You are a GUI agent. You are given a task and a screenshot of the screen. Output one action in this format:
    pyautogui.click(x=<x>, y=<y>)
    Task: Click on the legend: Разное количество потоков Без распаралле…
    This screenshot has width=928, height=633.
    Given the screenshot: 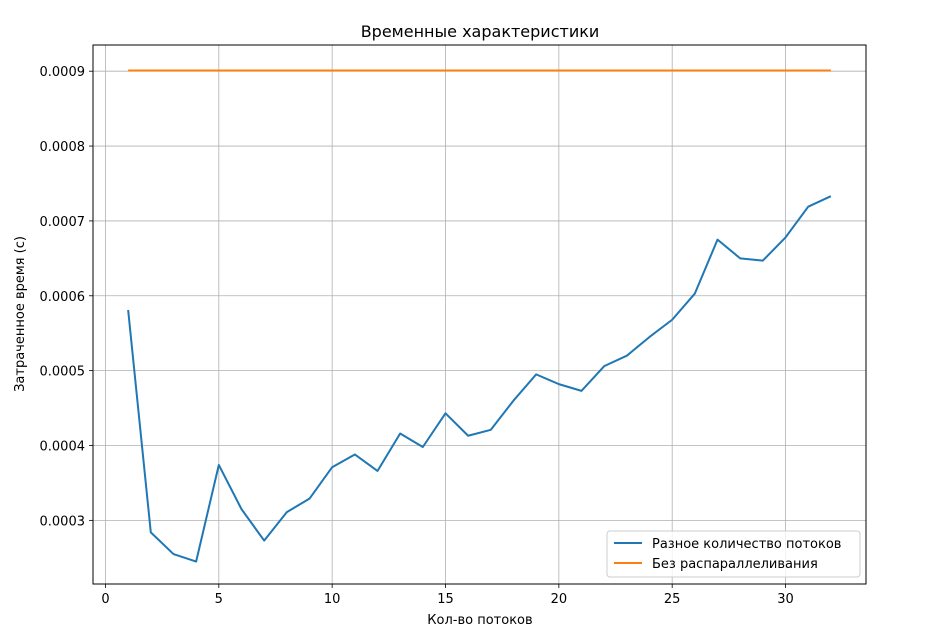 What is the action you would take?
    pyautogui.click(x=733, y=554)
    